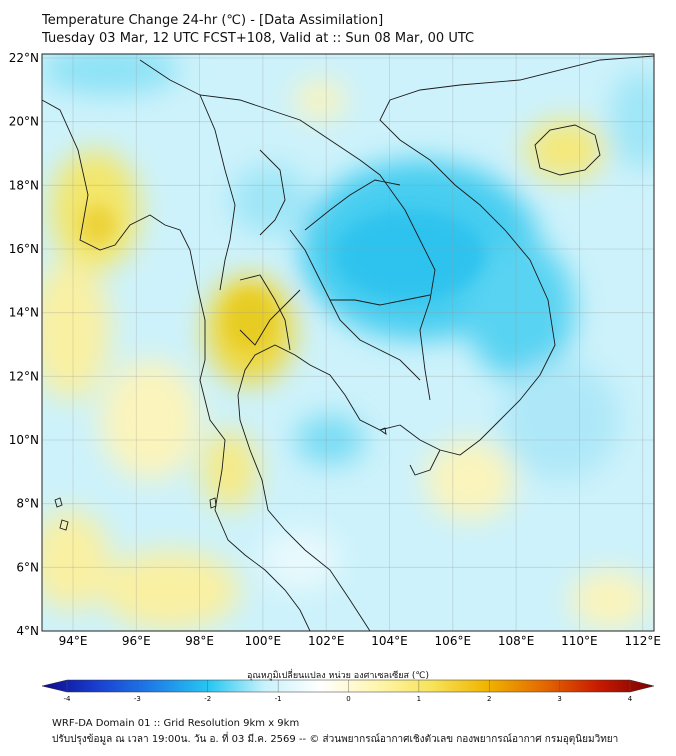 The image size is (676, 756). Describe the element at coordinates (389, 641) in the screenshot. I see `lon-tick-label: 104°E` at that location.